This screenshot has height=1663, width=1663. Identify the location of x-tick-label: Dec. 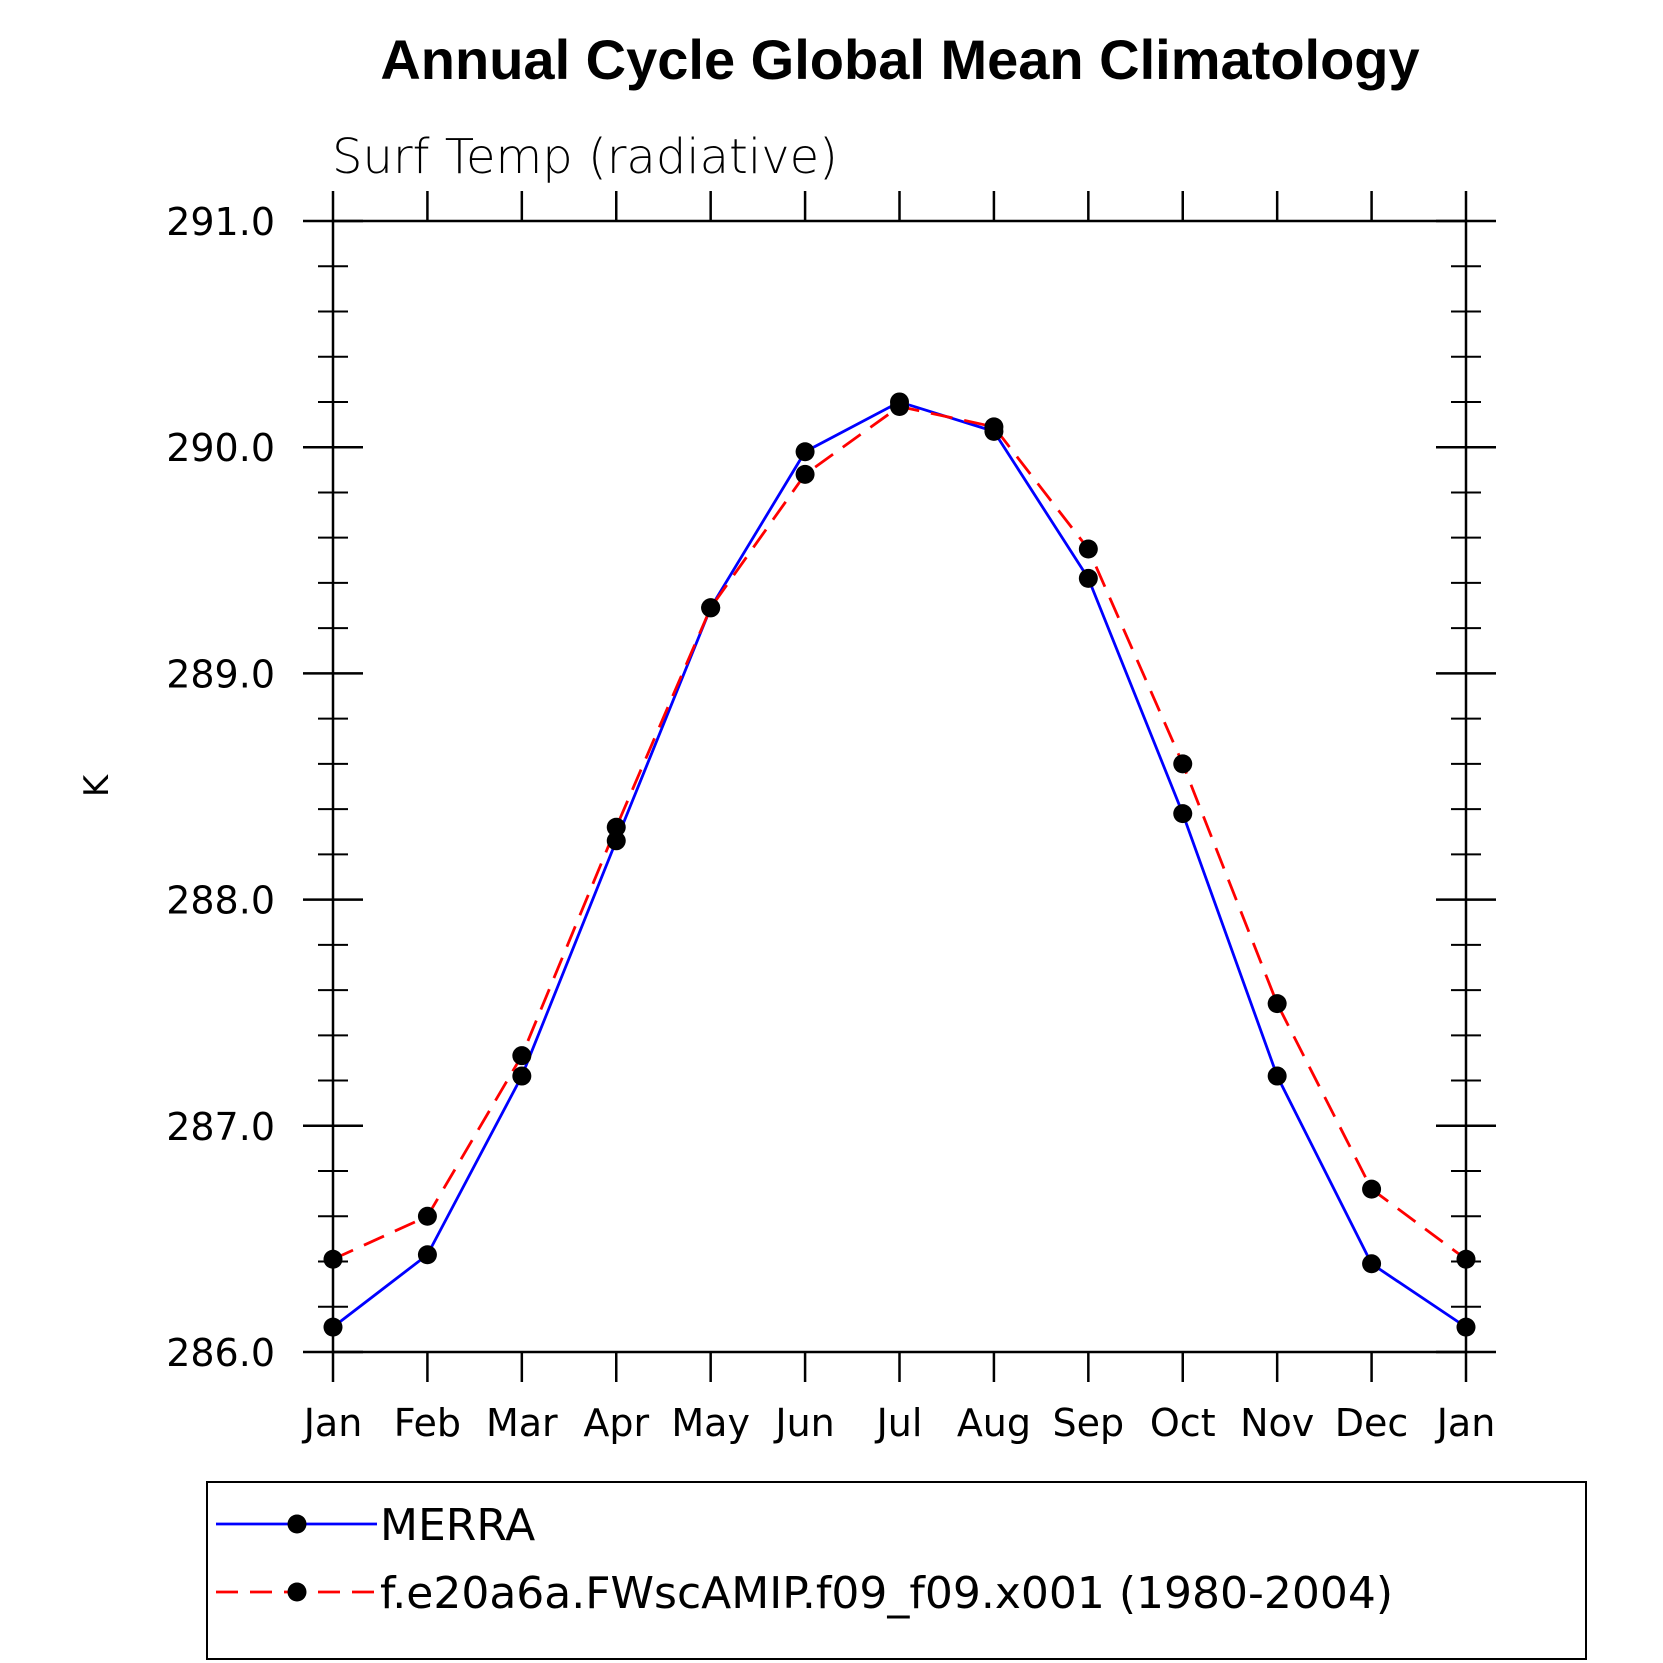
(1372, 1423).